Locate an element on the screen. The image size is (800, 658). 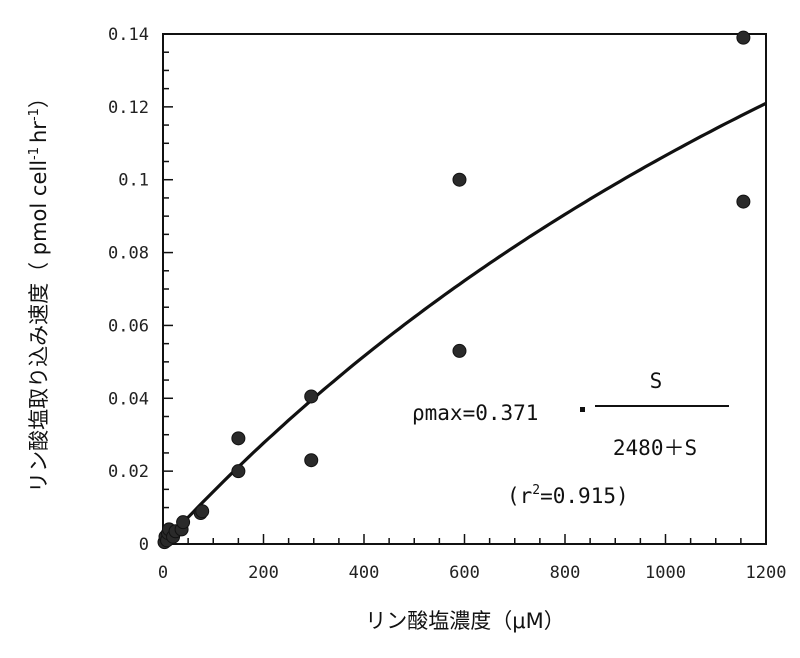
x-tick-label: 800 is located at coordinates (565, 573).